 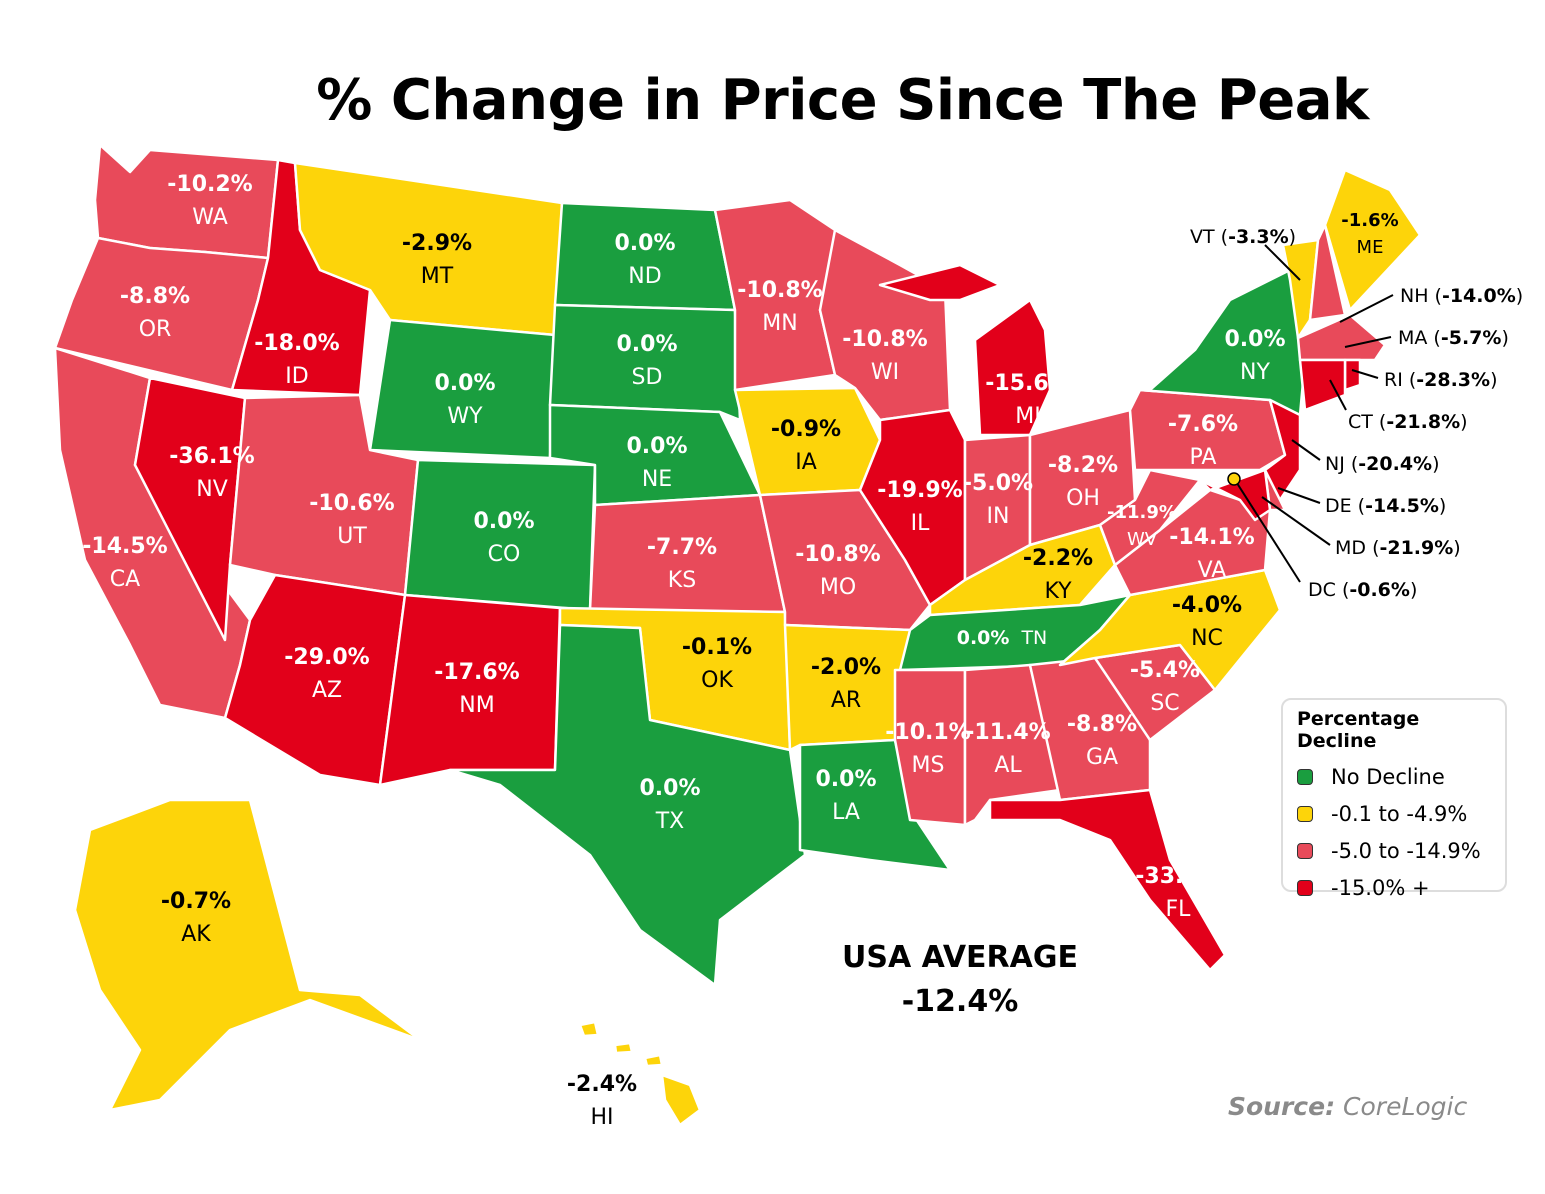 What do you see at coordinates (960, 980) in the screenshot?
I see `usa-average: USA AVERAGE -12.4%` at bounding box center [960, 980].